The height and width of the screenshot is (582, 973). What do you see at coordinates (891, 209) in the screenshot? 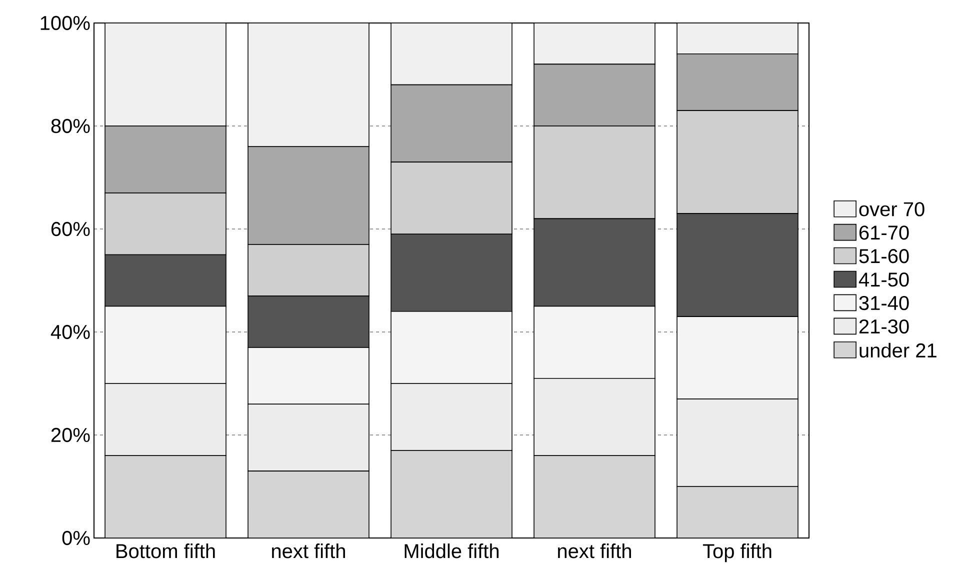
I see `legend-label: over 70` at bounding box center [891, 209].